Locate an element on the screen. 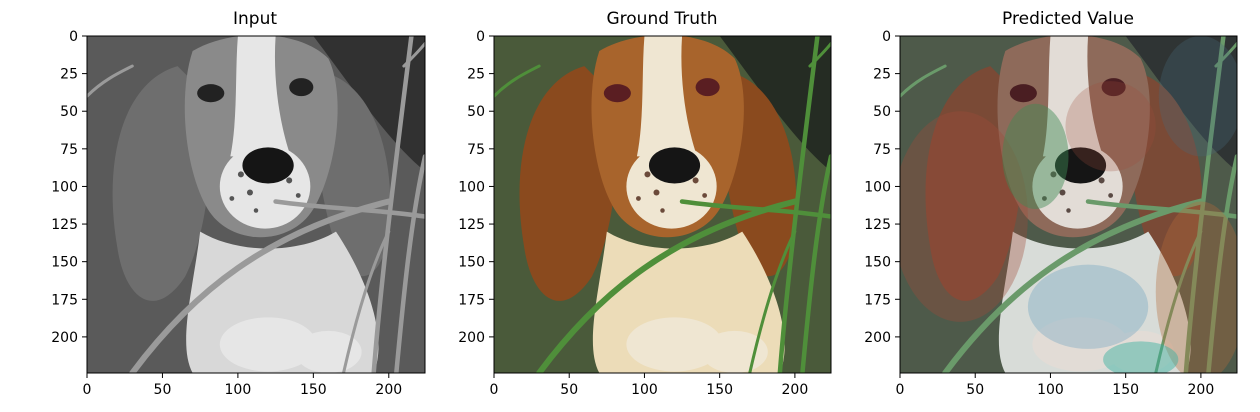 The image size is (1260, 412). x-axis-ground-truth: 0 50 100 150 200 is located at coordinates (649, 385).